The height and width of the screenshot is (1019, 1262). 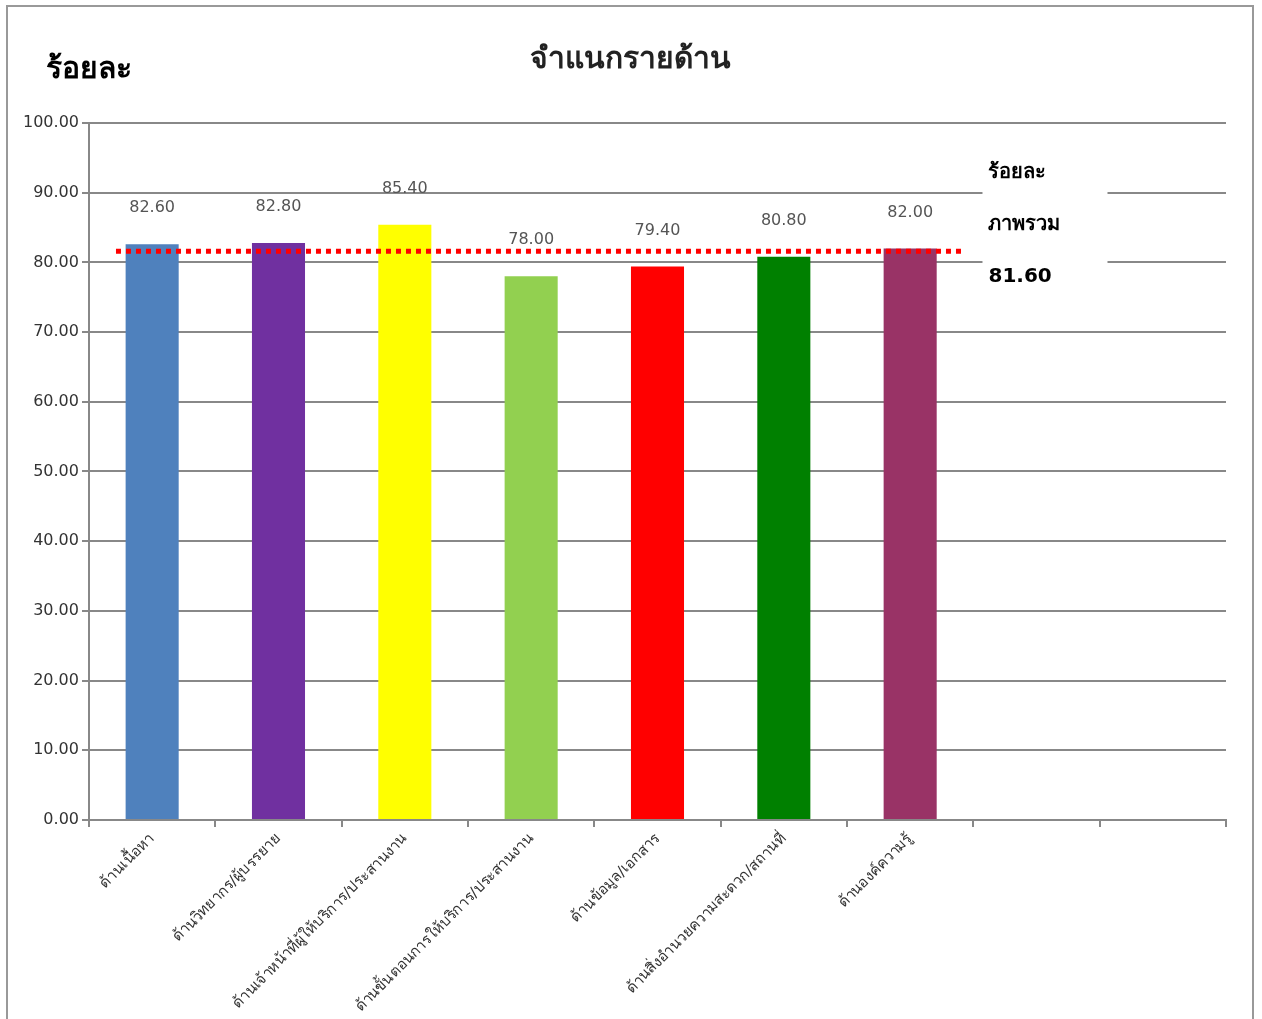 What do you see at coordinates (531, 239) in the screenshot?
I see `data-label: 78.00` at bounding box center [531, 239].